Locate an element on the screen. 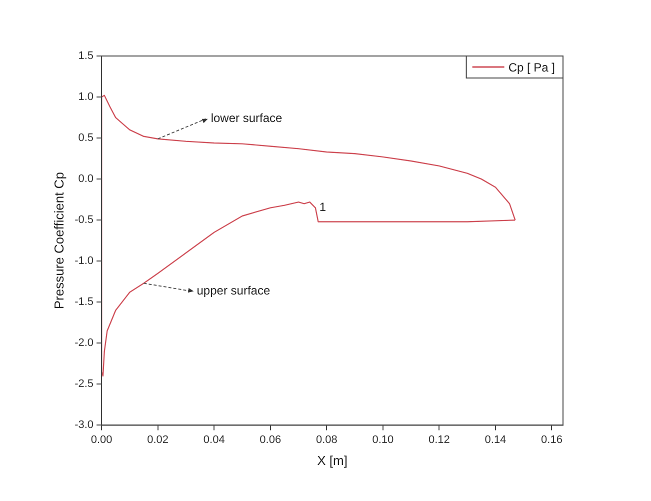 The image size is (651, 501). y-tick-label: -1.0 is located at coordinates (84, 261).